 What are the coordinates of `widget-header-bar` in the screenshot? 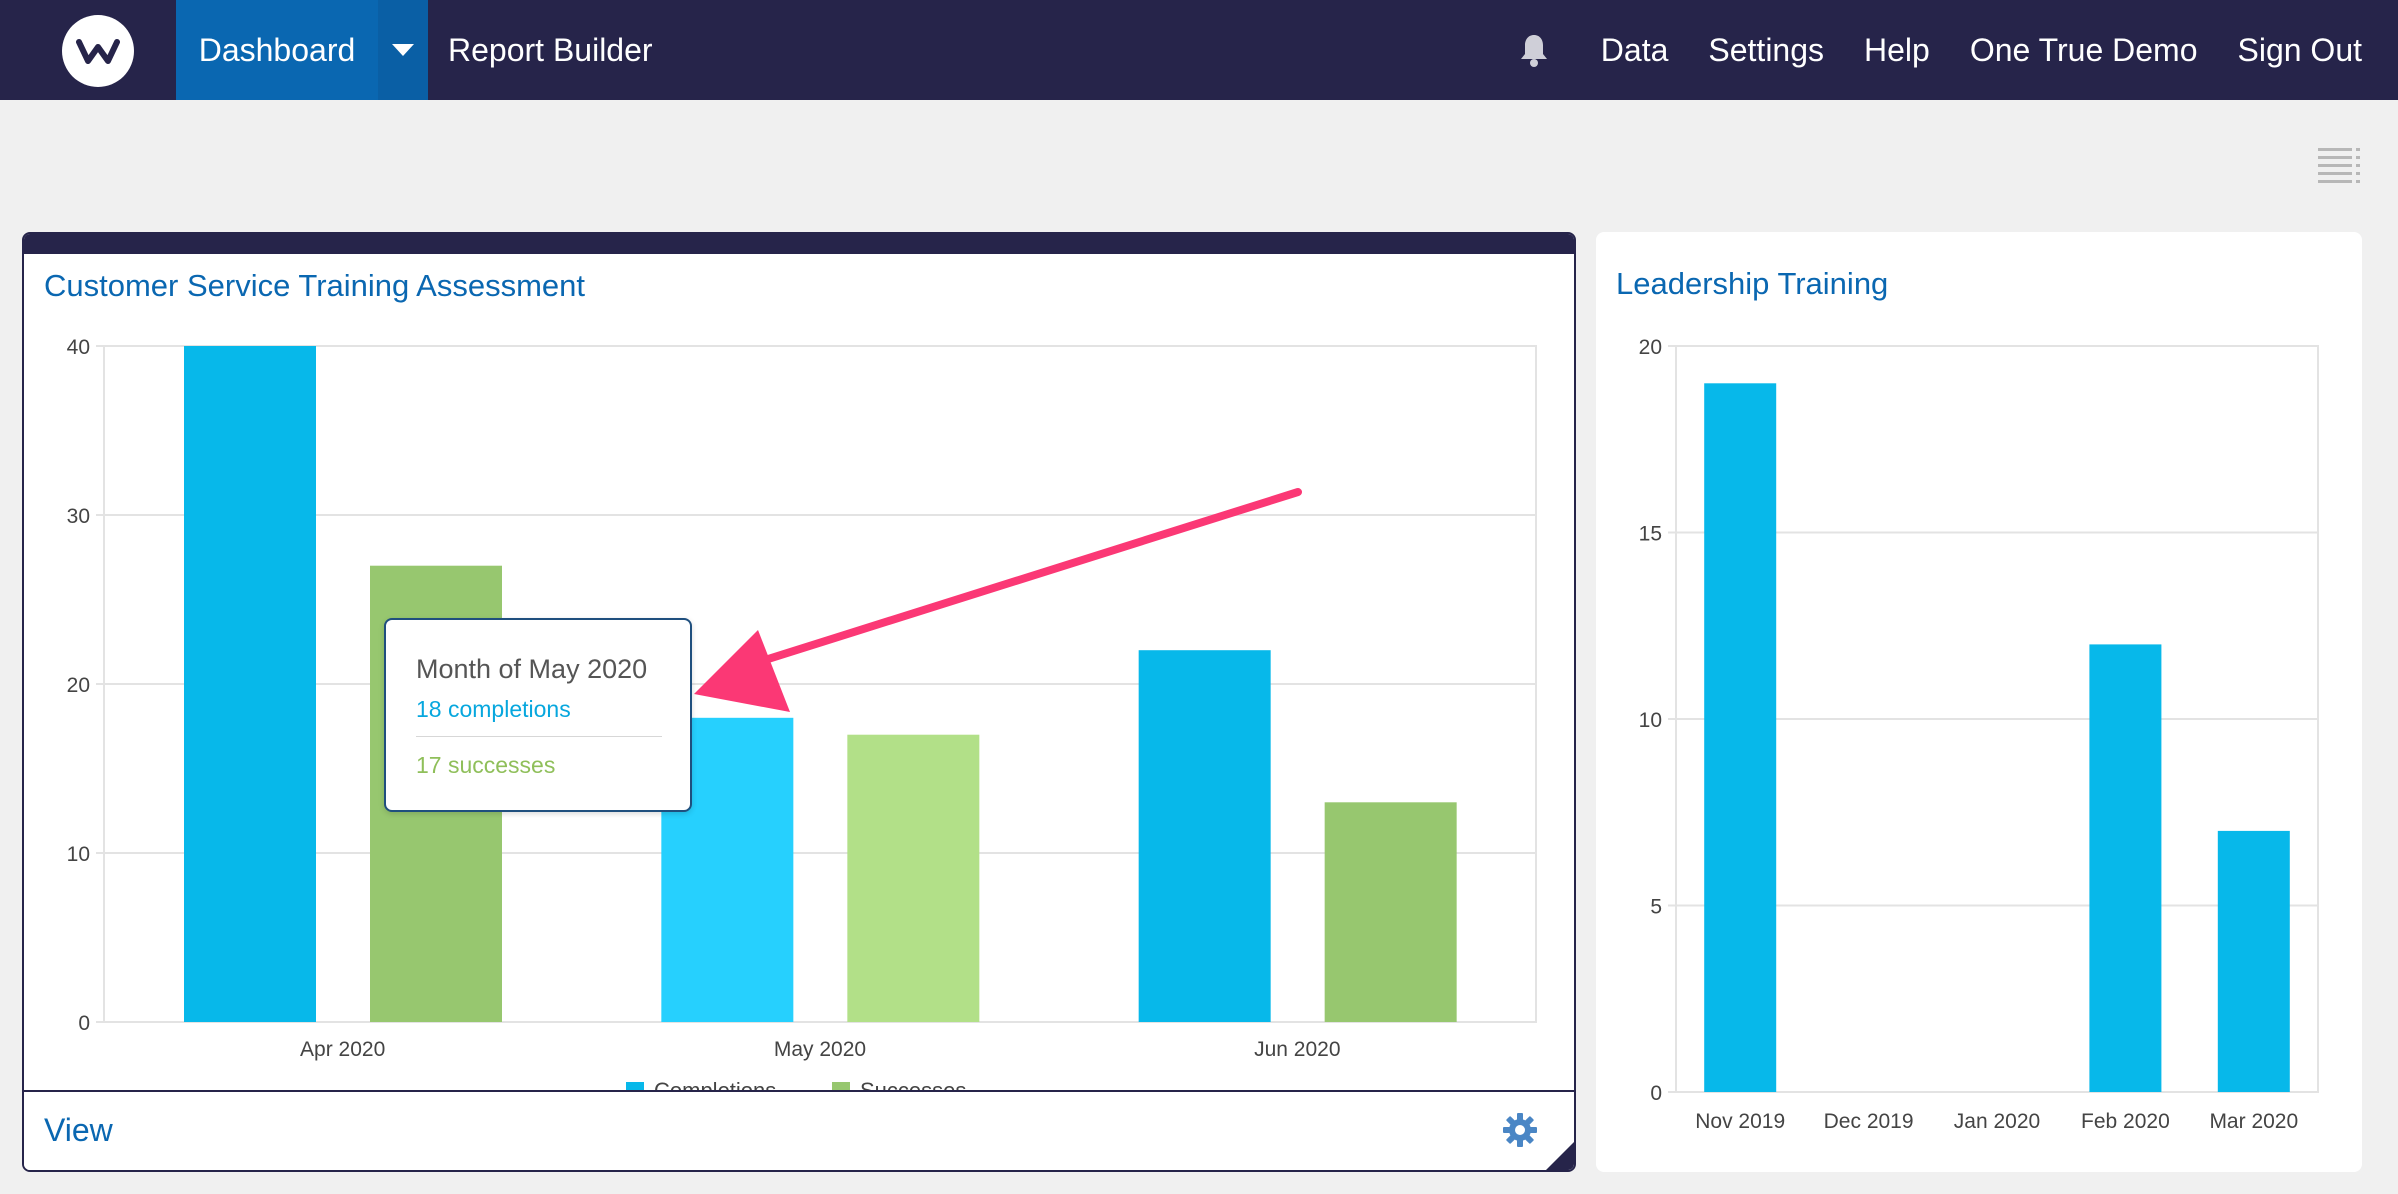 It's located at (799, 244).